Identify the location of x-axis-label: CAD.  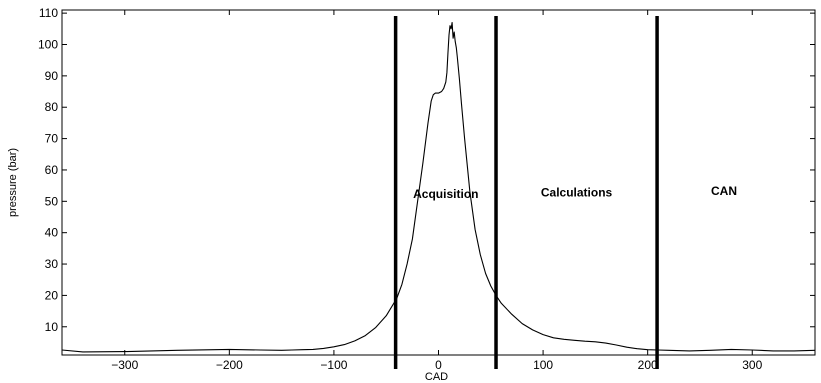
(436, 377).